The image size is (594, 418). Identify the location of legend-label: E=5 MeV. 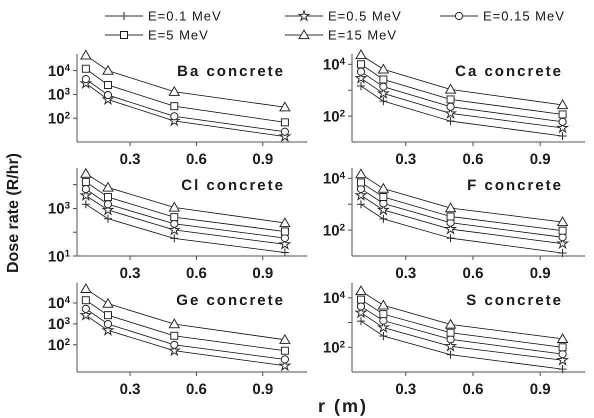
(178, 35).